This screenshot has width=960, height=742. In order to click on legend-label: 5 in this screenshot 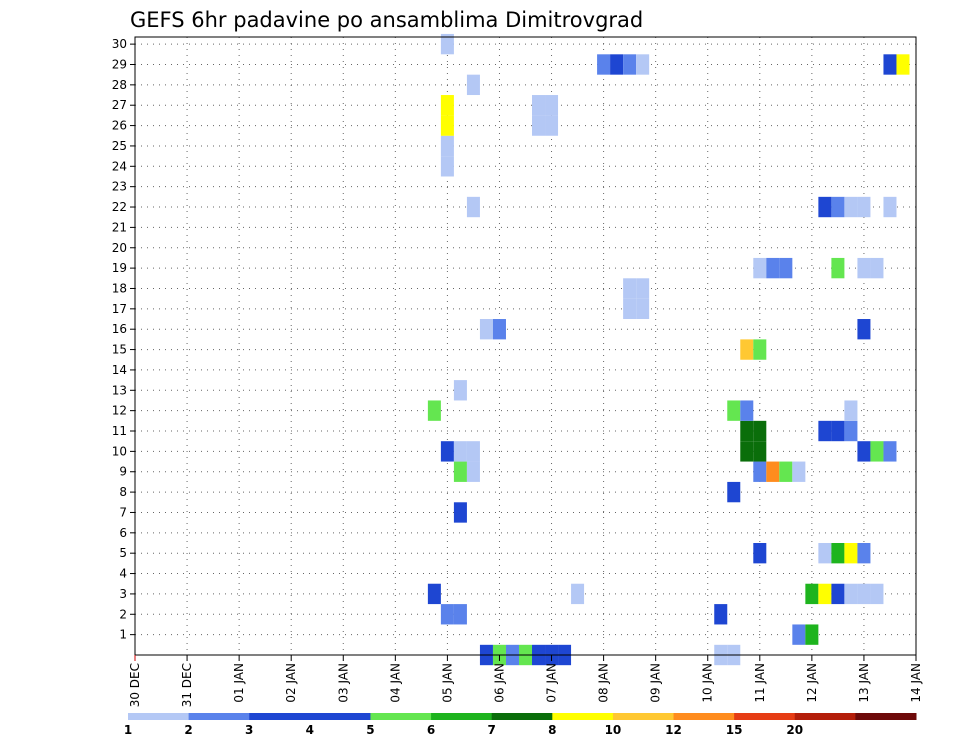, I will do `click(370, 730)`.